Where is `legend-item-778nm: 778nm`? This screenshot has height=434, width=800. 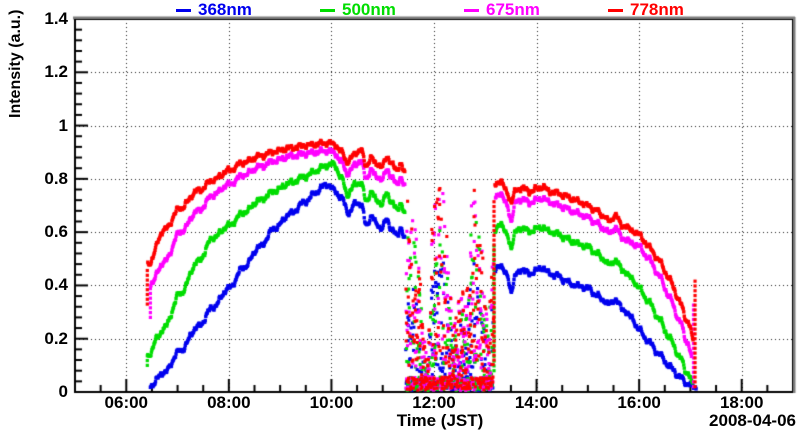
legend-item-778nm: 778nm is located at coordinates (646, 10).